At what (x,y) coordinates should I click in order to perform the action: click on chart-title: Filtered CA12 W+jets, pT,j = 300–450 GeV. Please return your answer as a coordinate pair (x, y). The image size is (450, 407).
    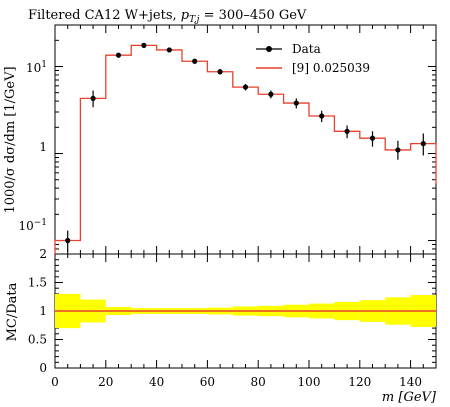
    Looking at the image, I should click on (167, 16).